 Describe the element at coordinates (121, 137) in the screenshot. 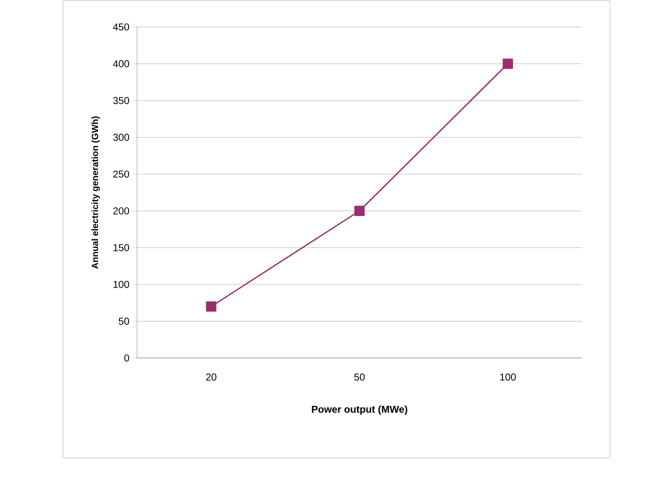

I see `y-tick-label: 300` at that location.